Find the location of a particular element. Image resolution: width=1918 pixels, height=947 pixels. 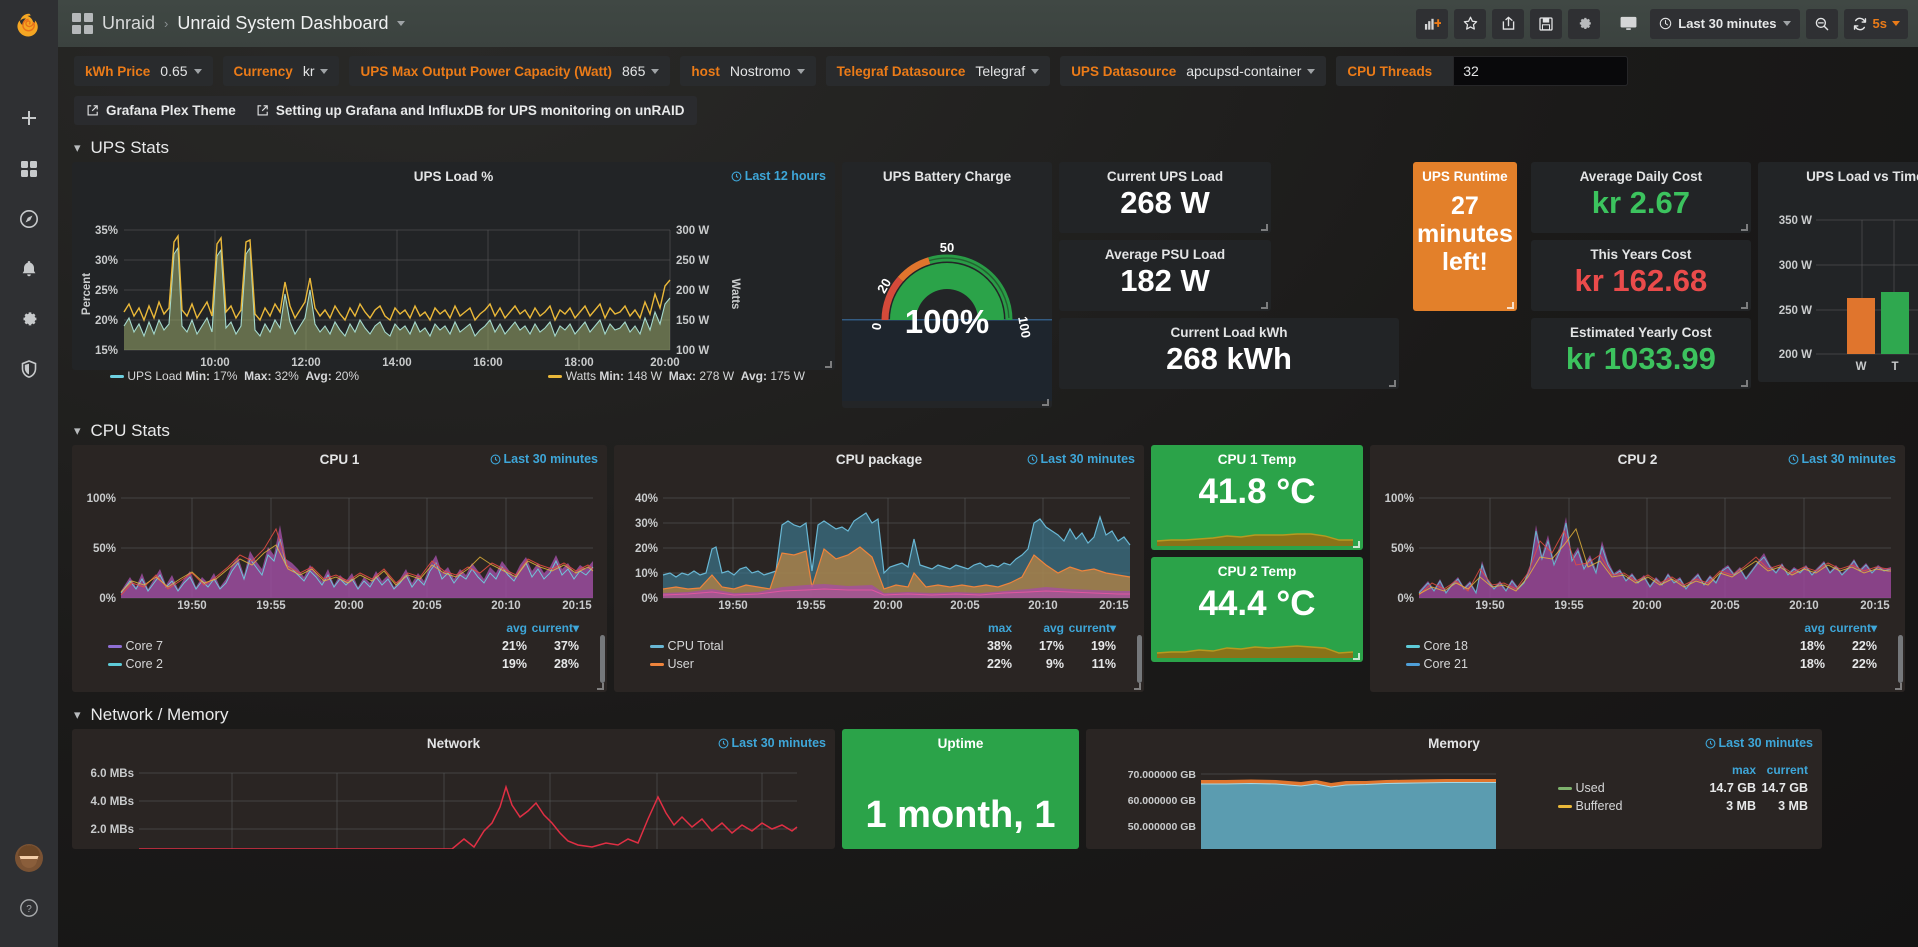

mark-favorite-button is located at coordinates (1470, 23).